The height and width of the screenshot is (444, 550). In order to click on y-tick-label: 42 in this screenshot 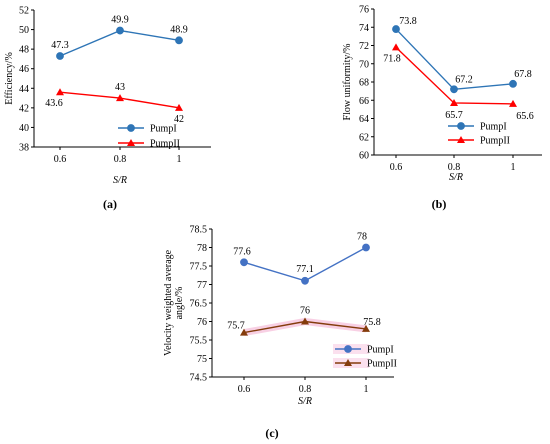, I will do `click(24, 108)`.